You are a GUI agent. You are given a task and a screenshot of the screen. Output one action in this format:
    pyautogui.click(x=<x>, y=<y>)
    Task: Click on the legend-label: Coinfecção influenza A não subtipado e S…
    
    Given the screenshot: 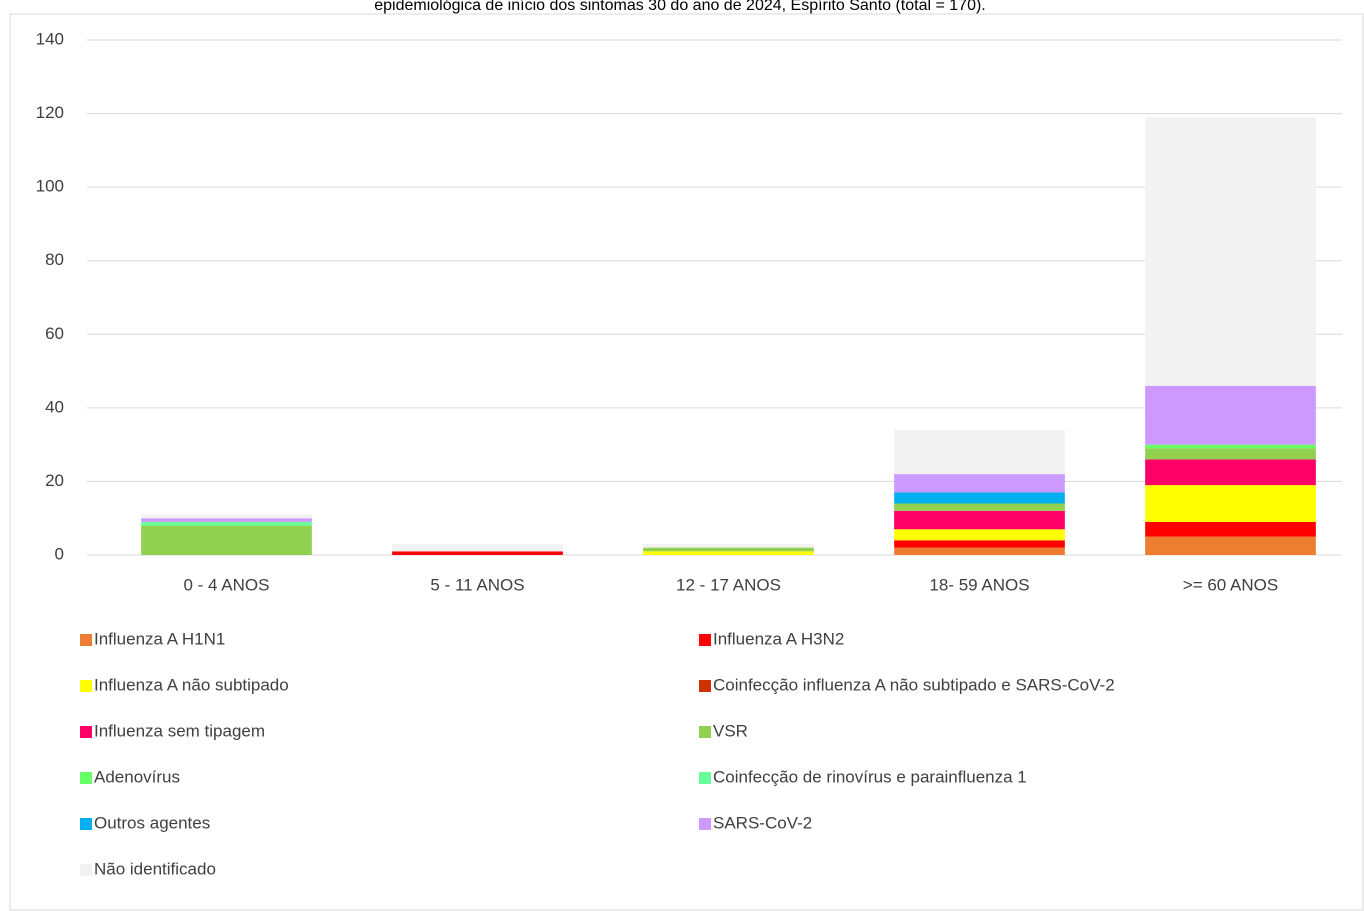 What is the action you would take?
    pyautogui.click(x=914, y=684)
    